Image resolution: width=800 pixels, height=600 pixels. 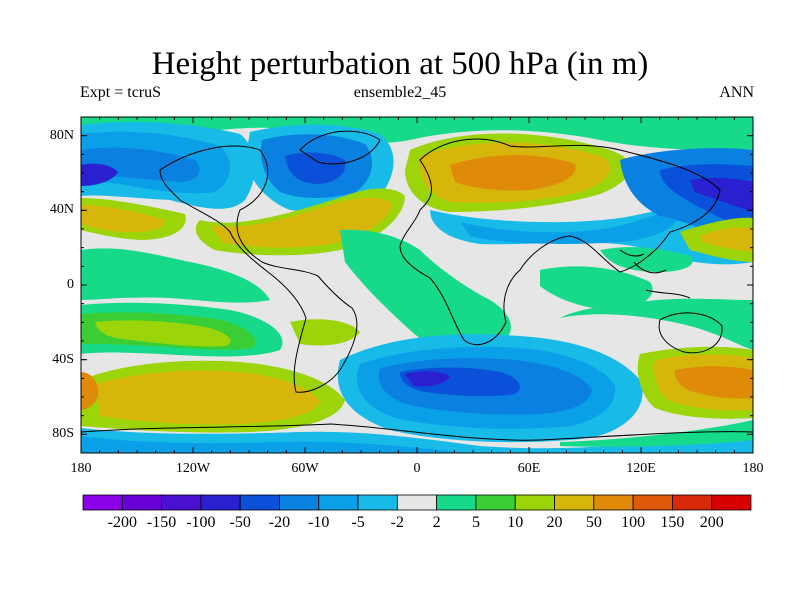 I want to click on lat-label: 80N, so click(x=61, y=135).